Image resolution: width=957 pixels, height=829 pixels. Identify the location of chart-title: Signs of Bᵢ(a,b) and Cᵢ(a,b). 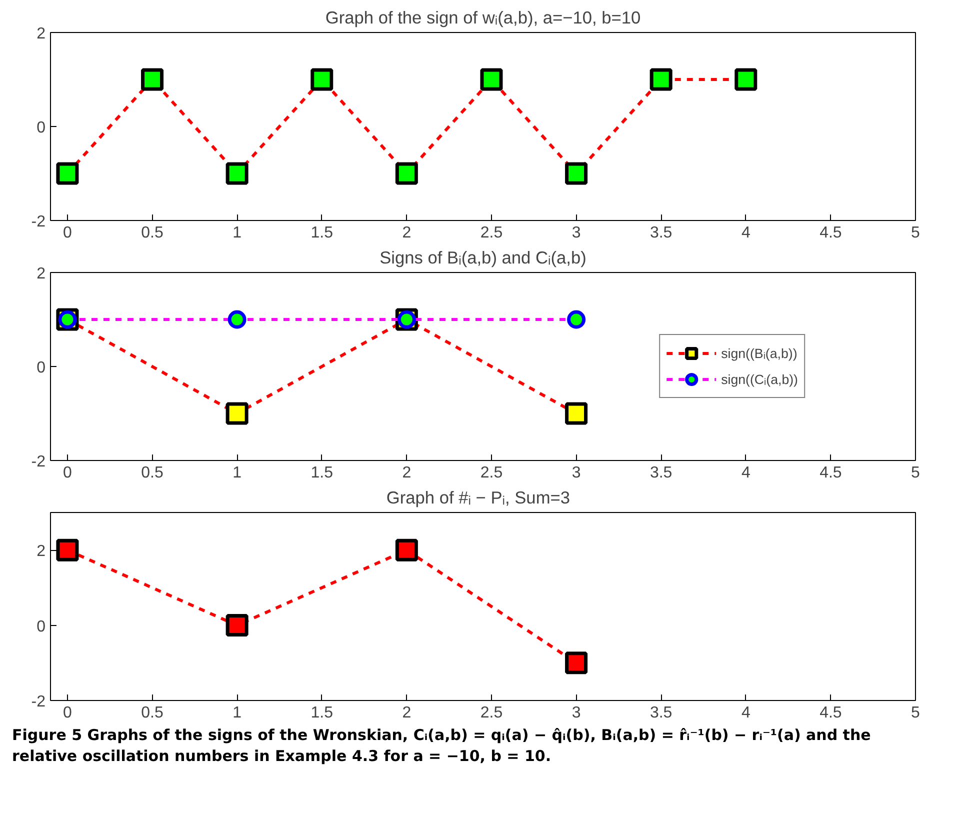
(483, 258).